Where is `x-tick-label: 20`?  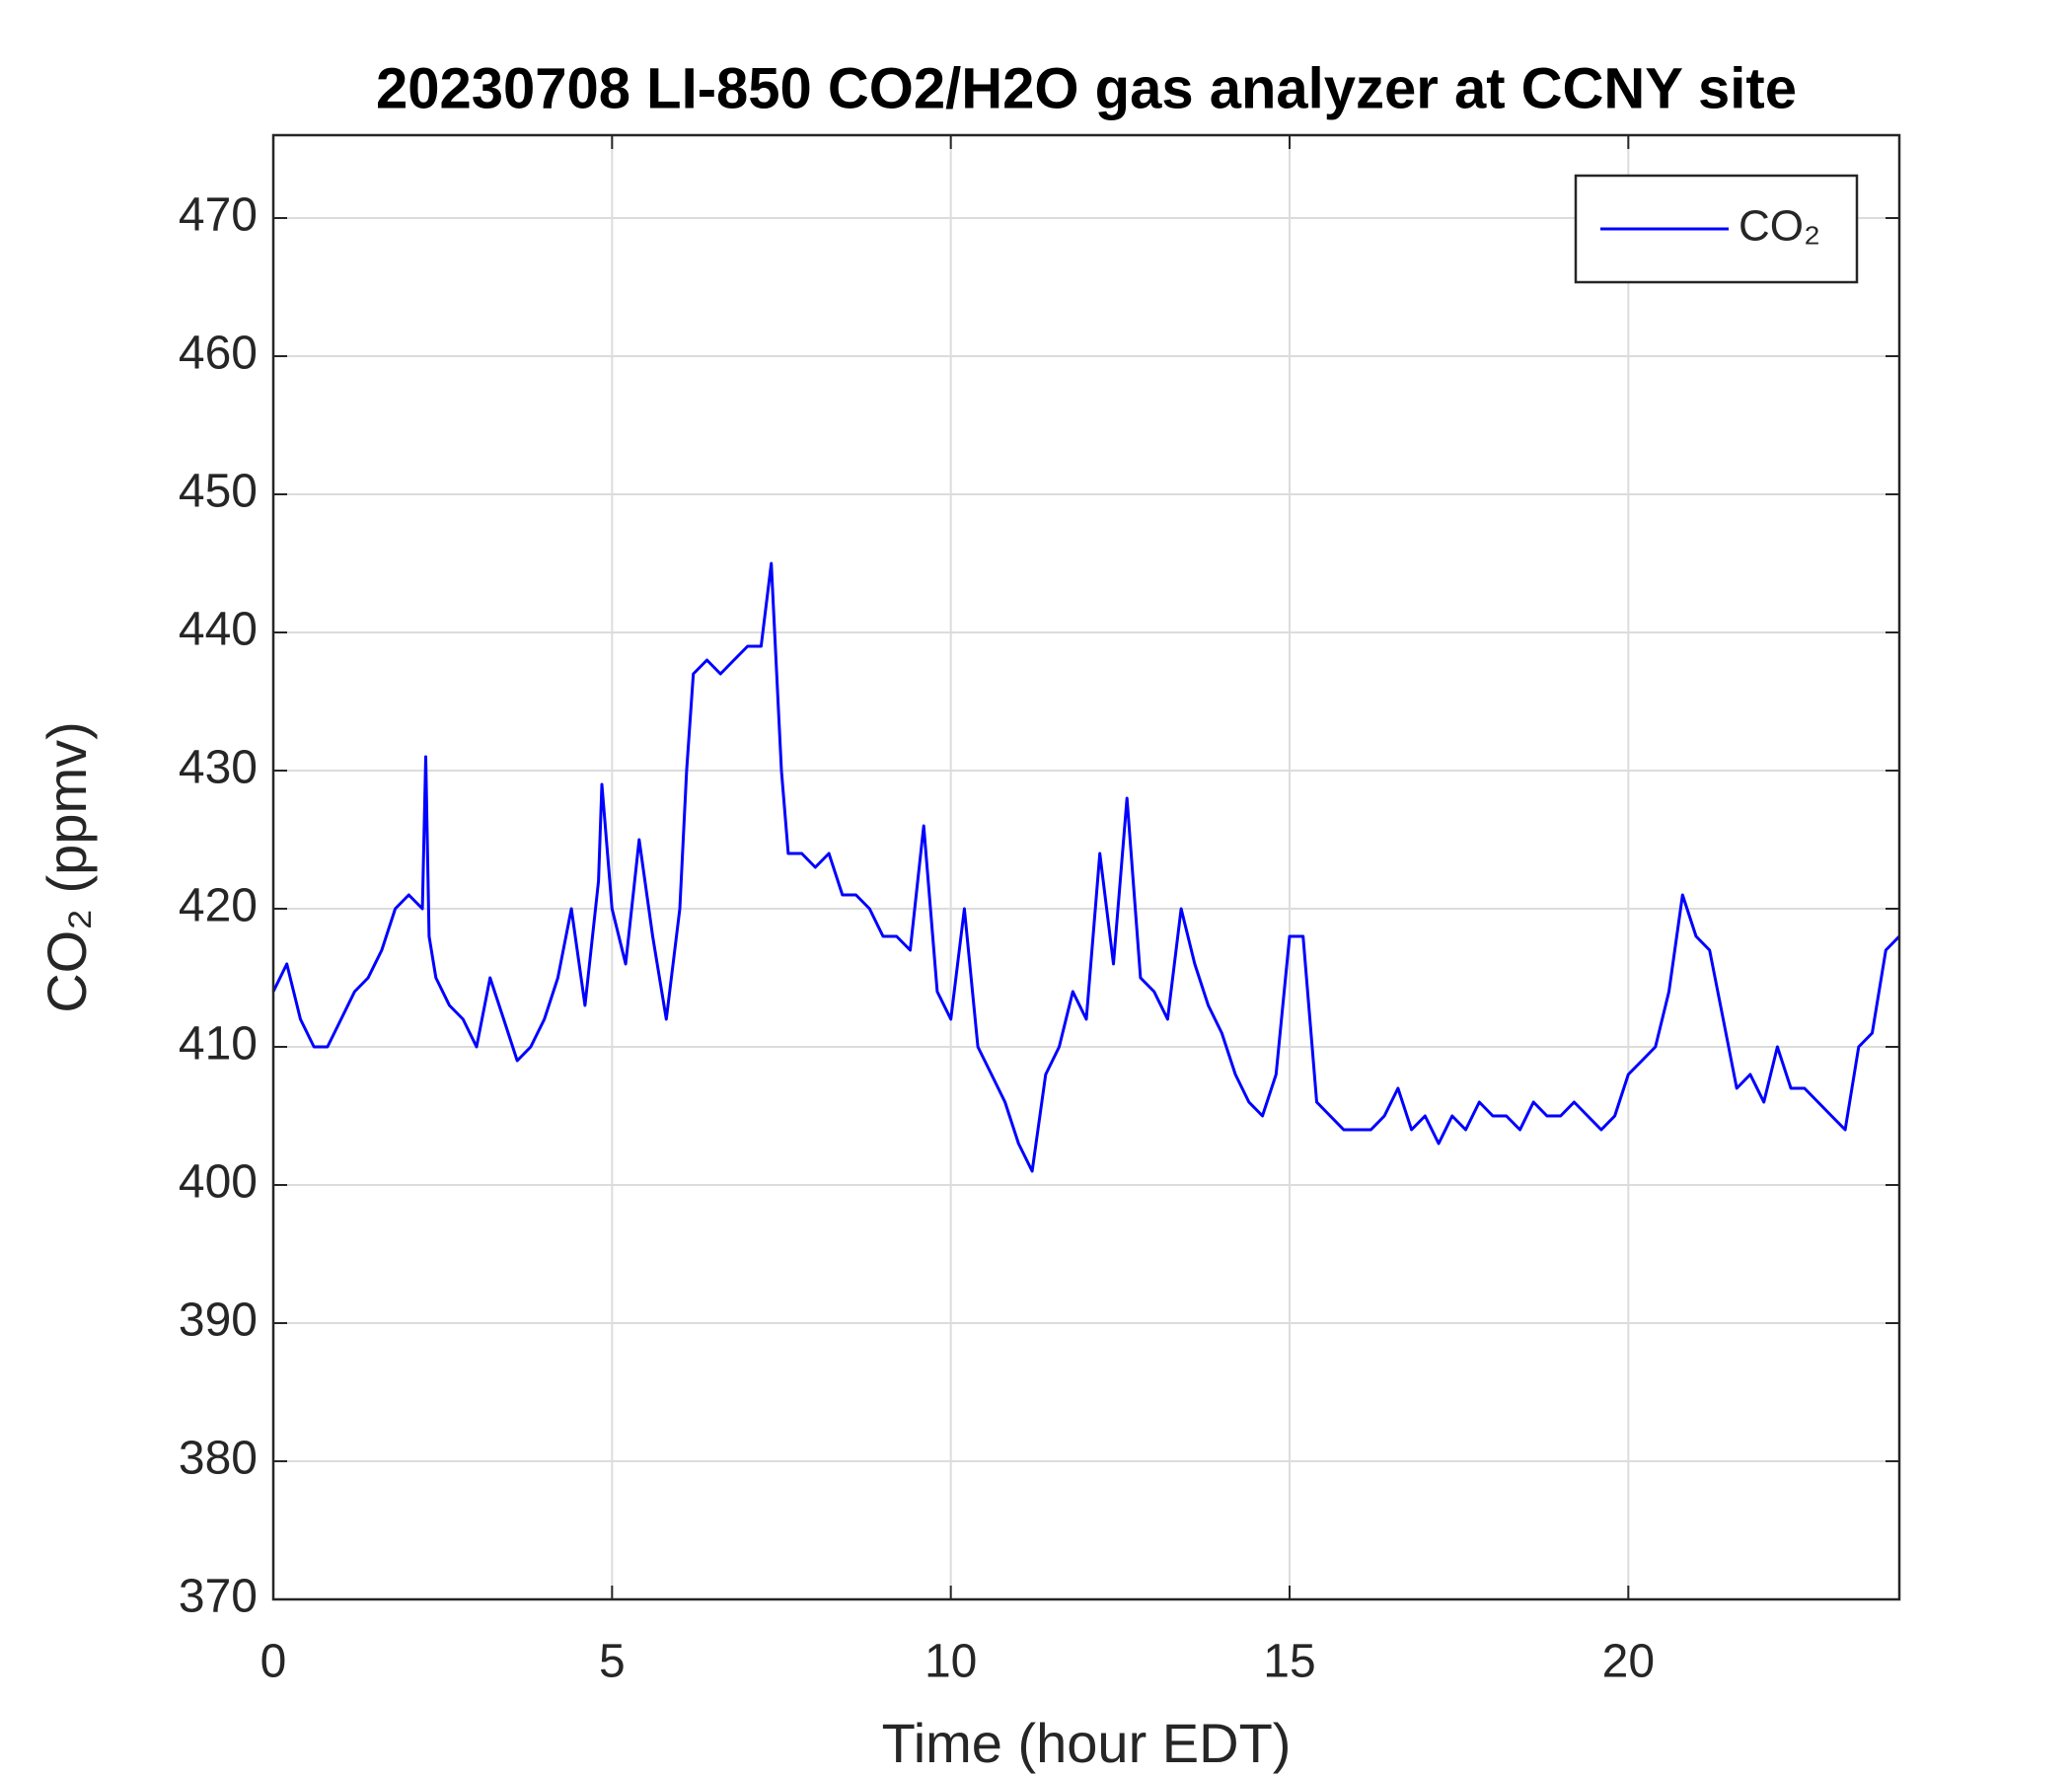 x-tick-label: 20 is located at coordinates (1629, 1662).